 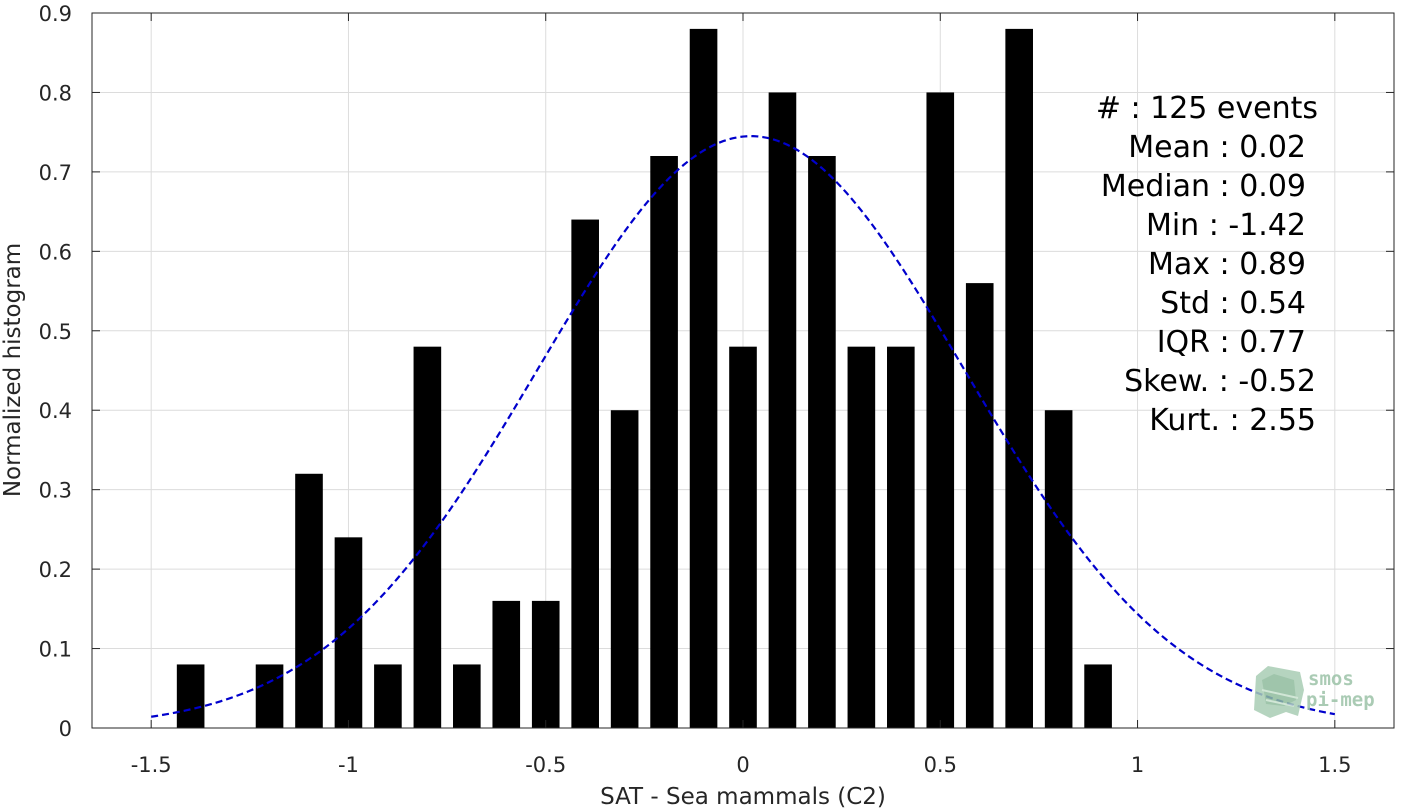 What do you see at coordinates (1207, 108) in the screenshot?
I see `stat-line: # : 125 events` at bounding box center [1207, 108].